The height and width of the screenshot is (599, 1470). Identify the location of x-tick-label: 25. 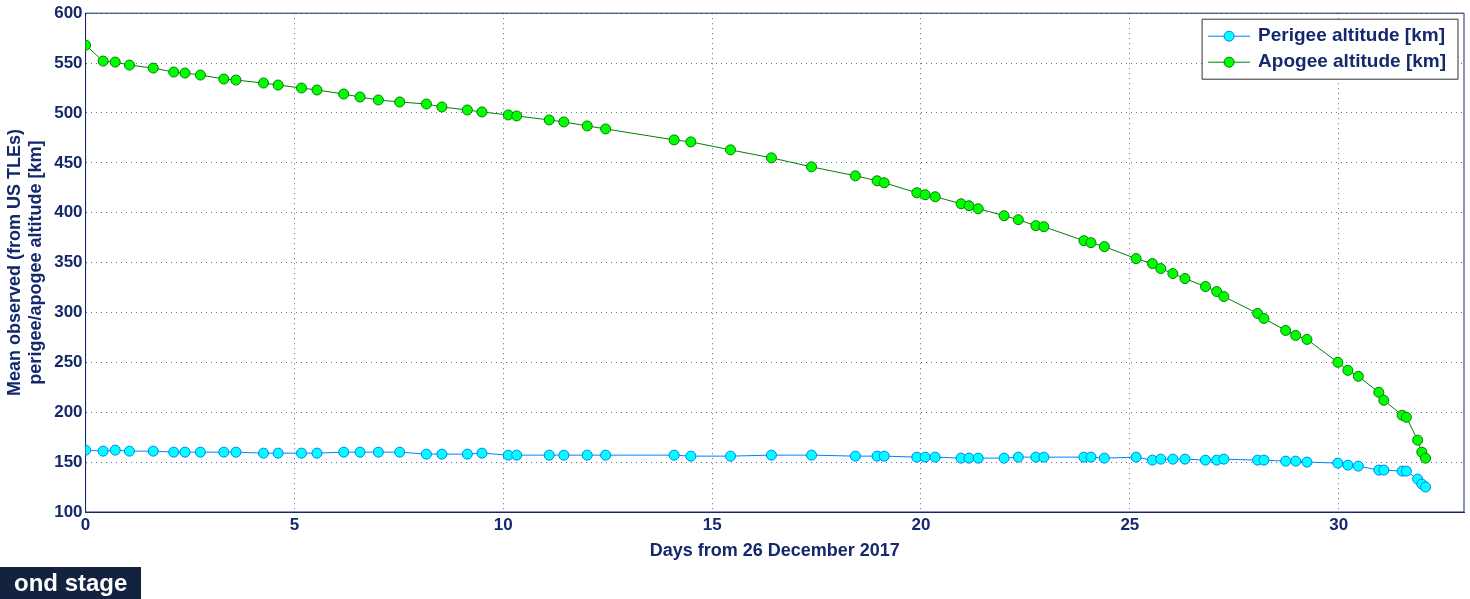
(1130, 524).